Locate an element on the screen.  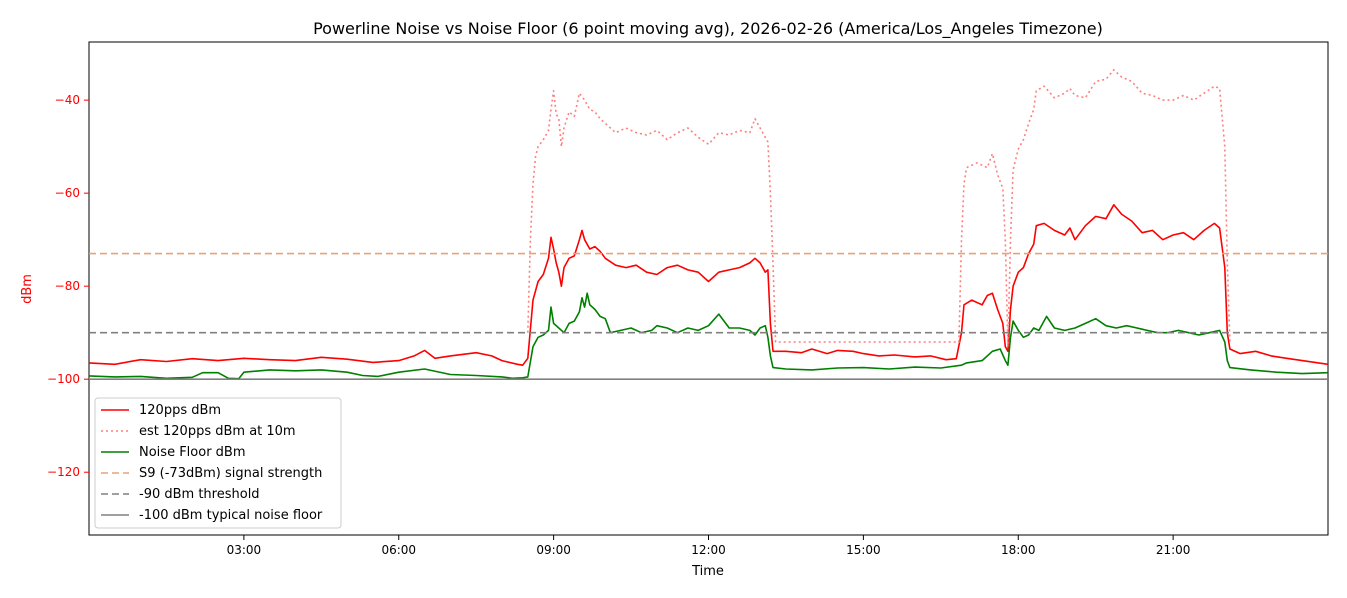
y-tick-label-3: −100 is located at coordinates (63, 379).